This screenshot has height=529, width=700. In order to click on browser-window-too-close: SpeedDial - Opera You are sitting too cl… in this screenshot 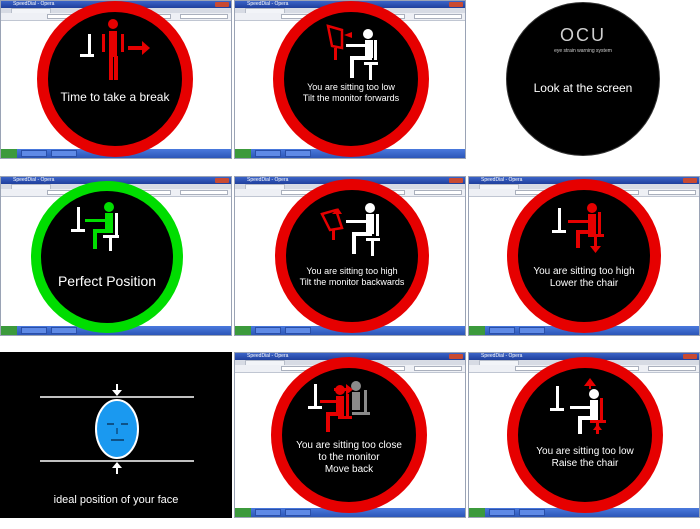, I will do `click(350, 435)`.